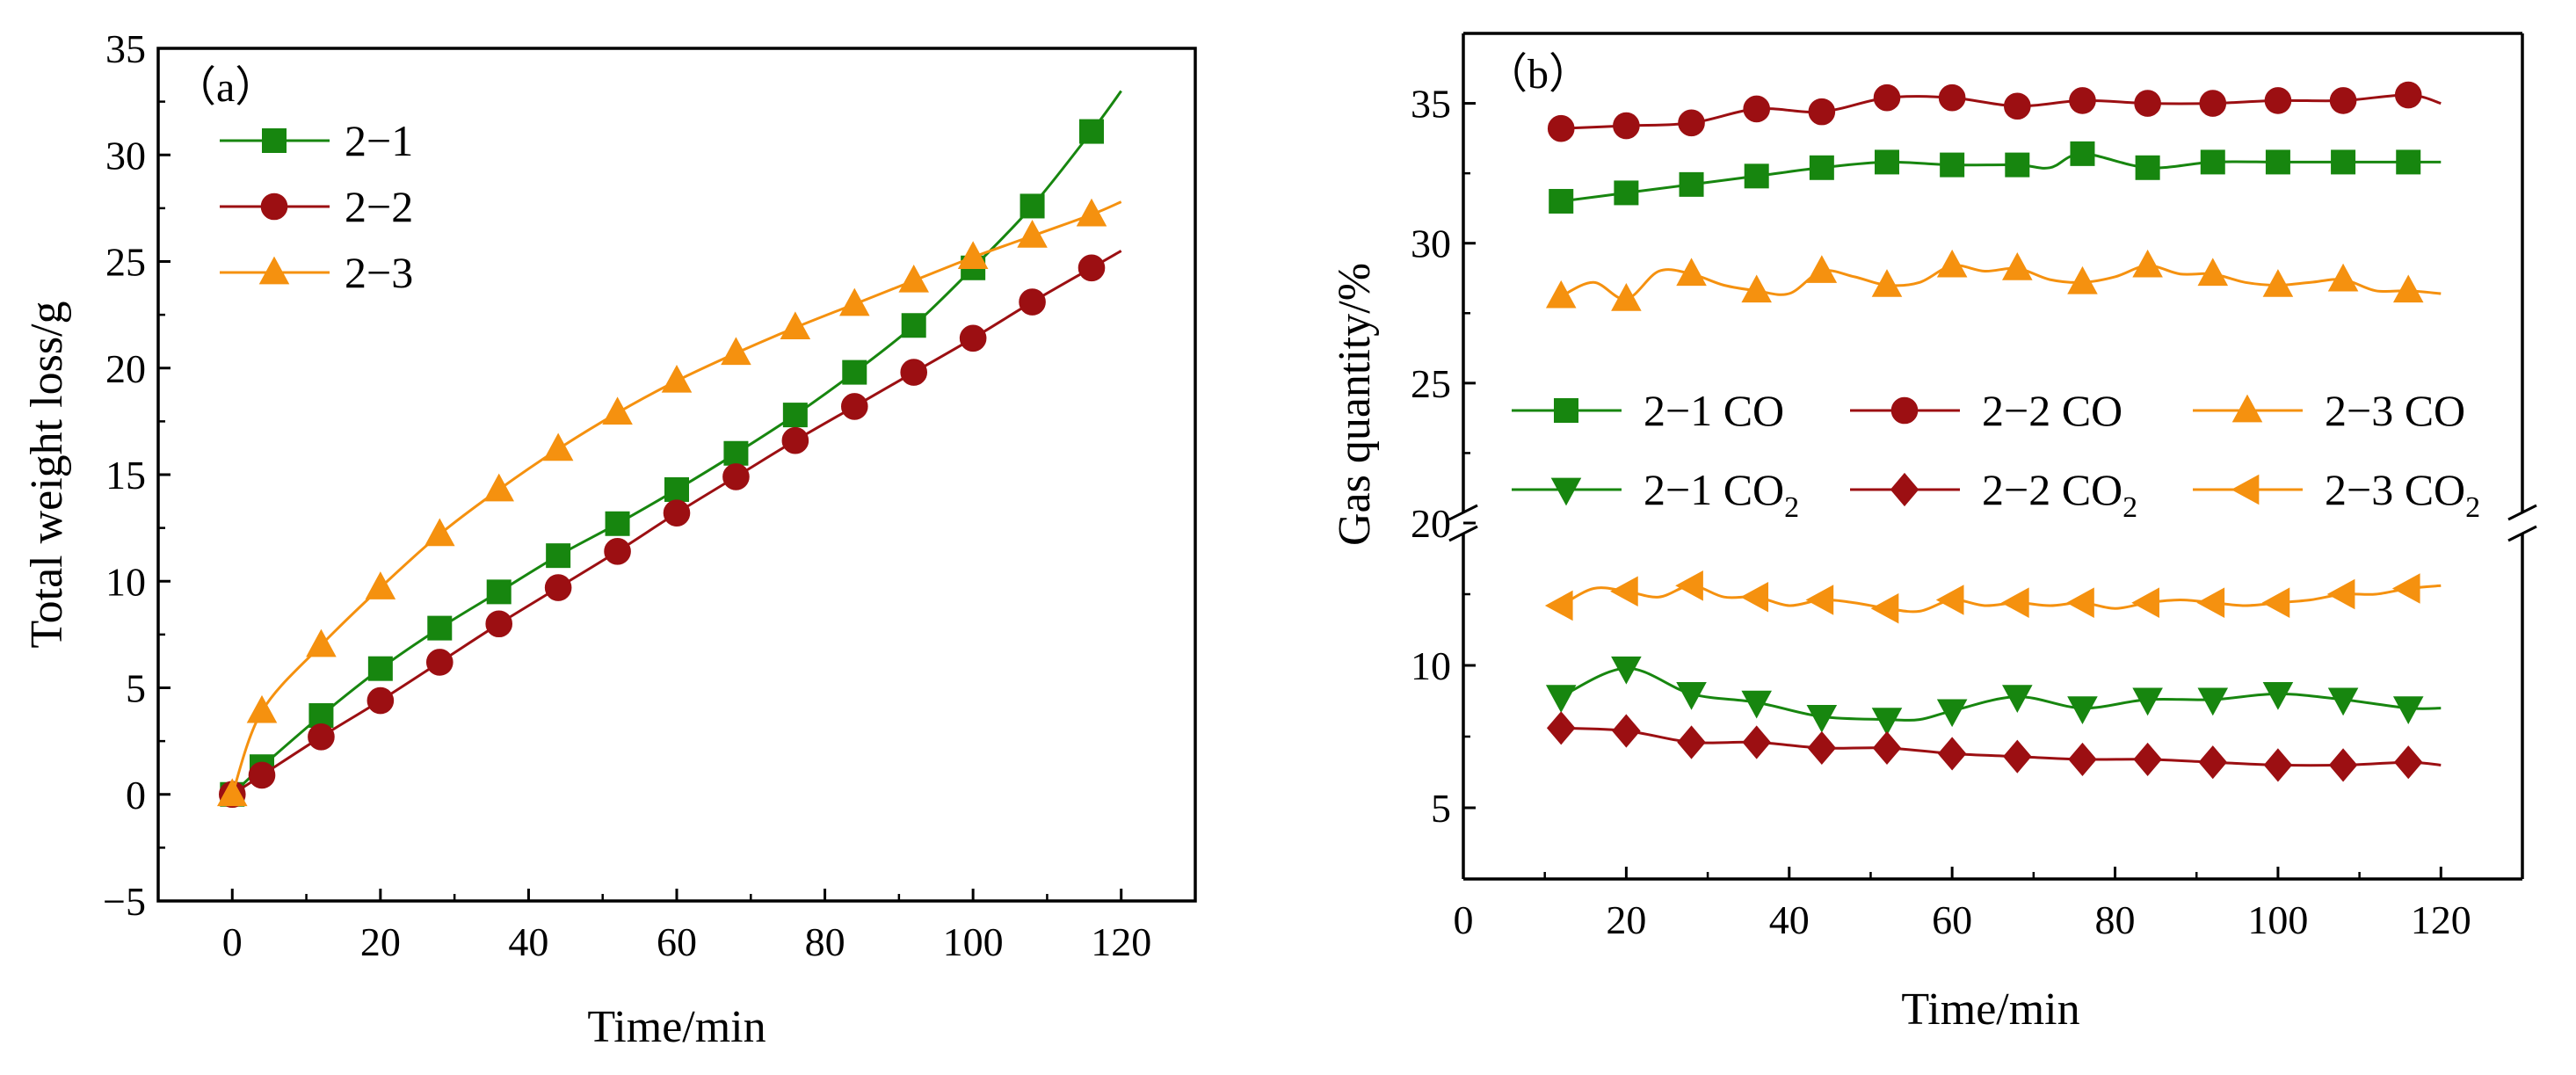 This screenshot has height=1075, width=2576. I want to click on y-tick-label-b: 20, so click(1431, 524).